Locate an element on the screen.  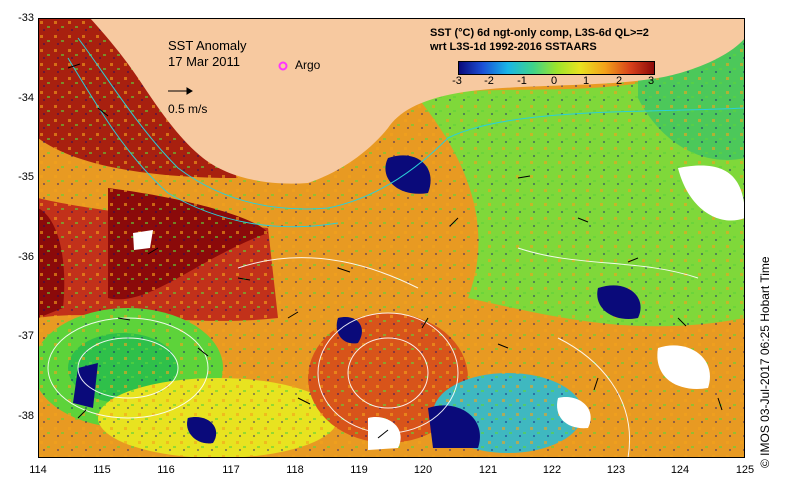
map-title-block: SST Anomaly 17 Mar 2011 is located at coordinates (207, 54).